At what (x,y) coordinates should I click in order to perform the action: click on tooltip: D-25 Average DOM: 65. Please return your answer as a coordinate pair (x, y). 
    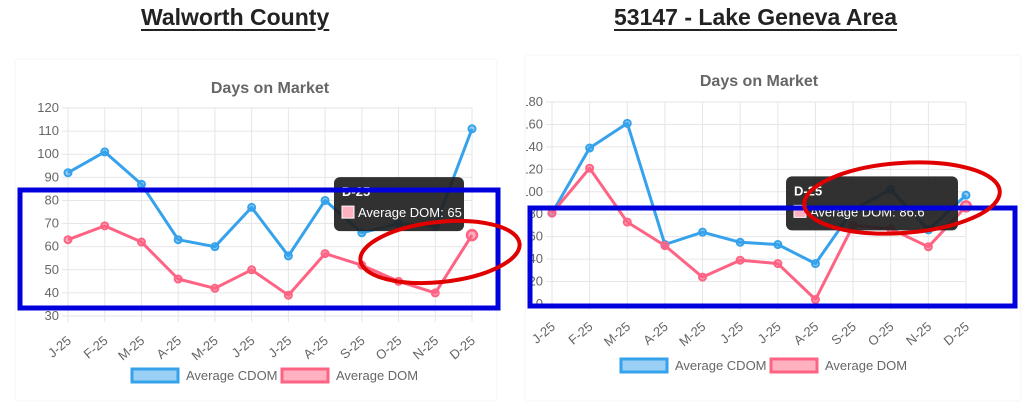
    Looking at the image, I should click on (399, 204).